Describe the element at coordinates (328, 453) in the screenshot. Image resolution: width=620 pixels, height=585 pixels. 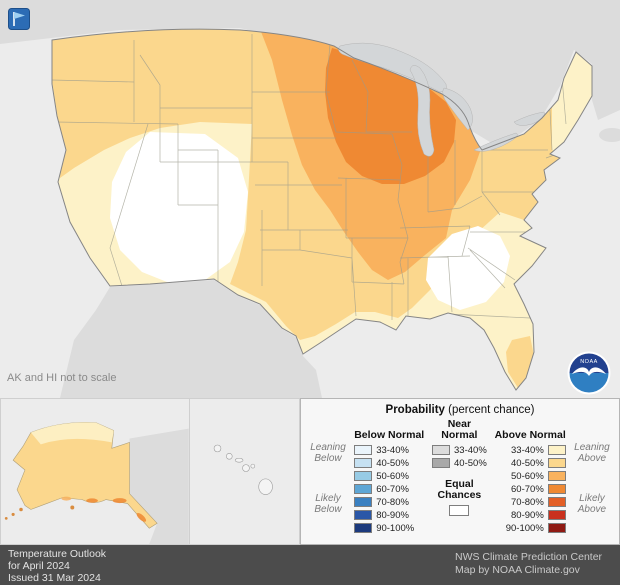
I see `leaning-below-label: Leaning Below` at that location.